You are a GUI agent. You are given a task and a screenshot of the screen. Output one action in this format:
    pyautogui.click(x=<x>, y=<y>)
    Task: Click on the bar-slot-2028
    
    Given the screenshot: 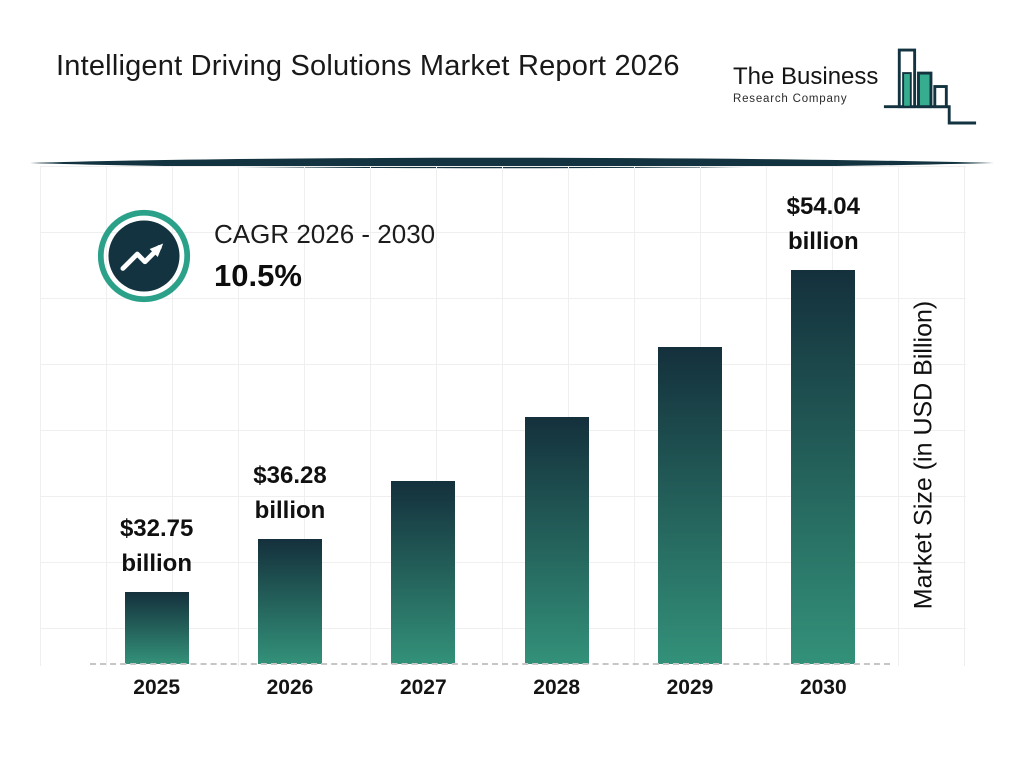 What is the action you would take?
    pyautogui.click(x=556, y=422)
    